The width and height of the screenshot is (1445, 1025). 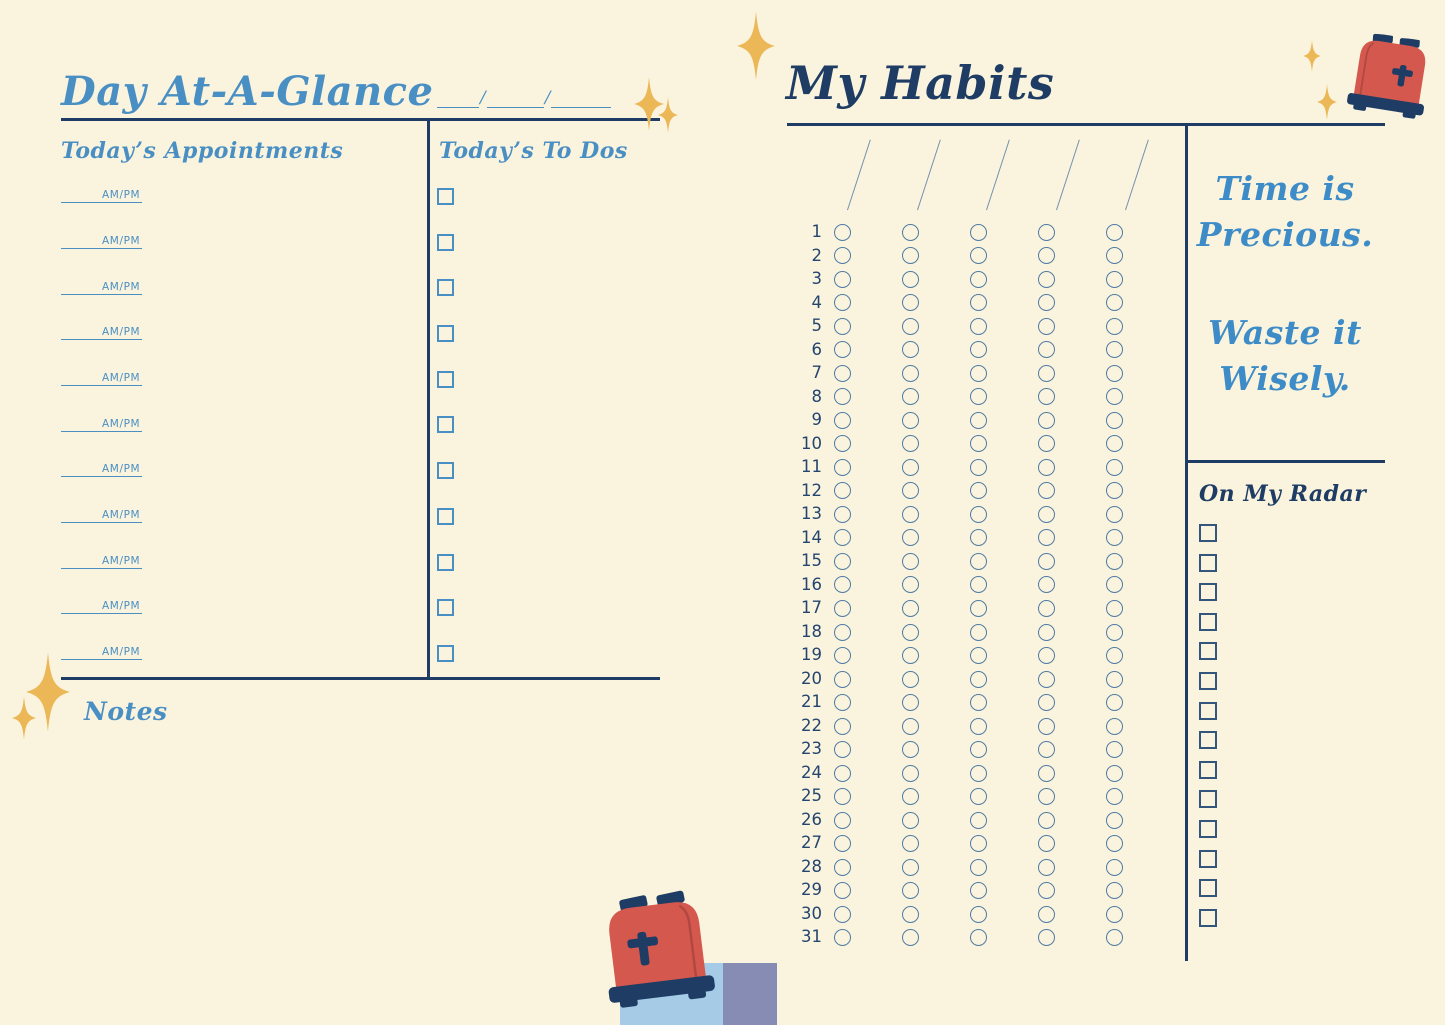 I want to click on date-fill-in: / /, so click(x=524, y=96).